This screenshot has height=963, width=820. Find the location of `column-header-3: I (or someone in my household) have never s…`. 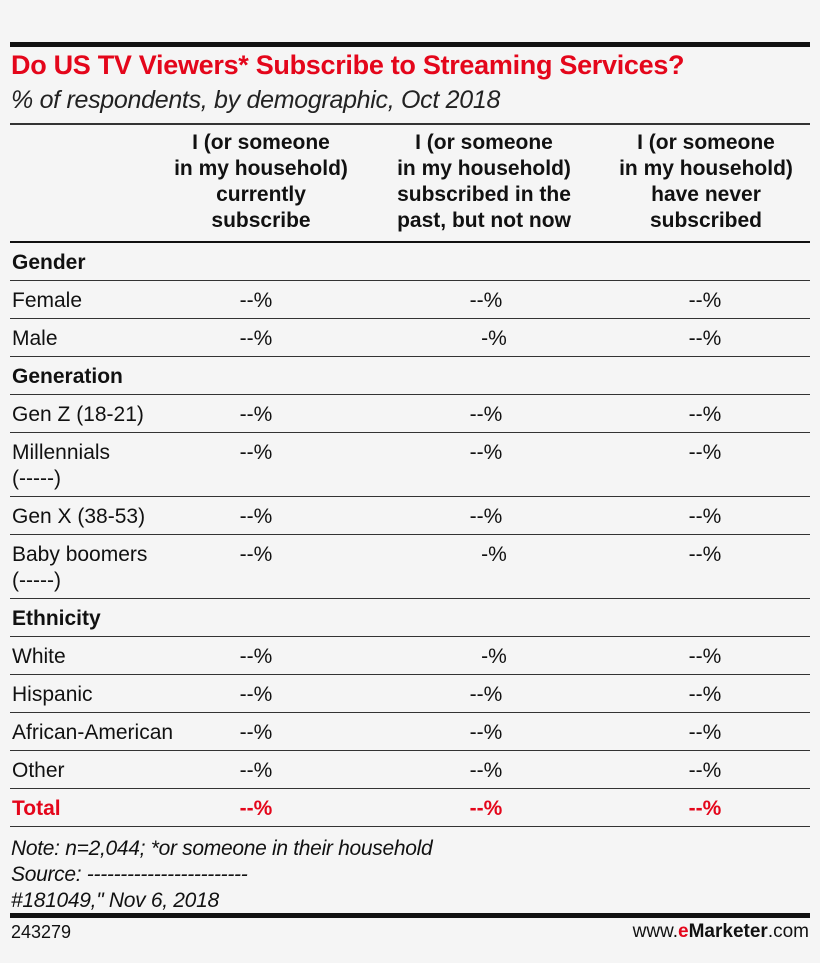

column-header-3: I (or someone in my household) have never s… is located at coordinates (705, 182).